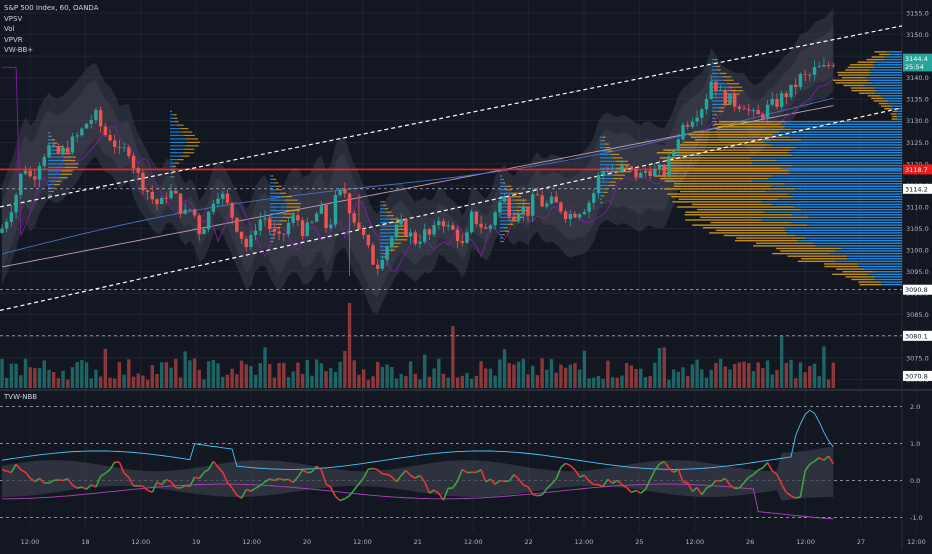  What do you see at coordinates (51, 8) in the screenshot?
I see `legend-symbol: S&P 500 Index, 60, OANDA` at bounding box center [51, 8].